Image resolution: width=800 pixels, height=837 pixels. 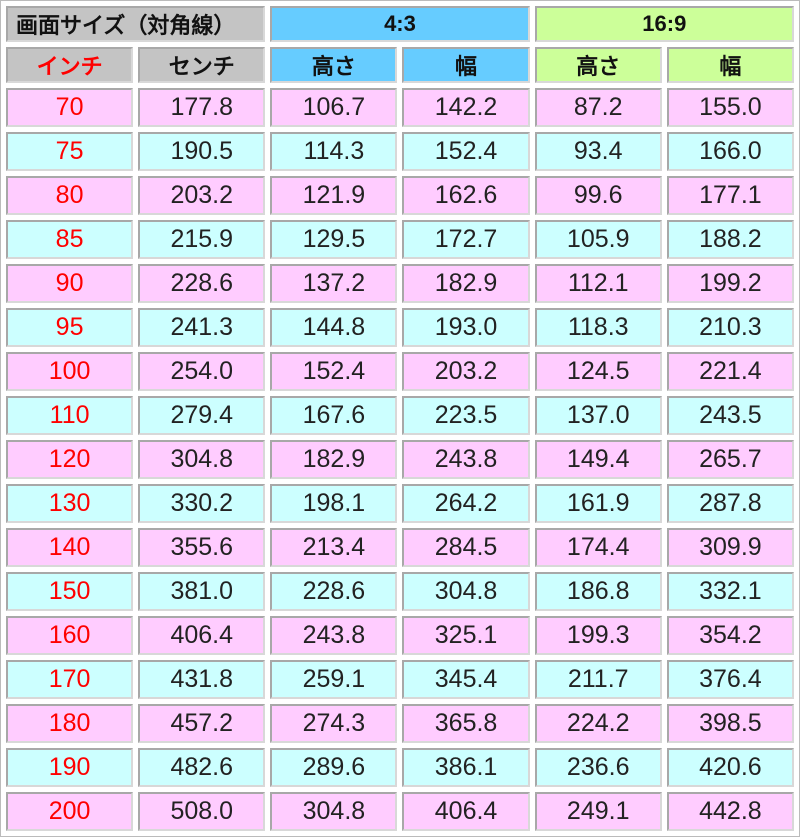 What do you see at coordinates (466, 327) in the screenshot?
I see `width-4-3-cell: 193.0` at bounding box center [466, 327].